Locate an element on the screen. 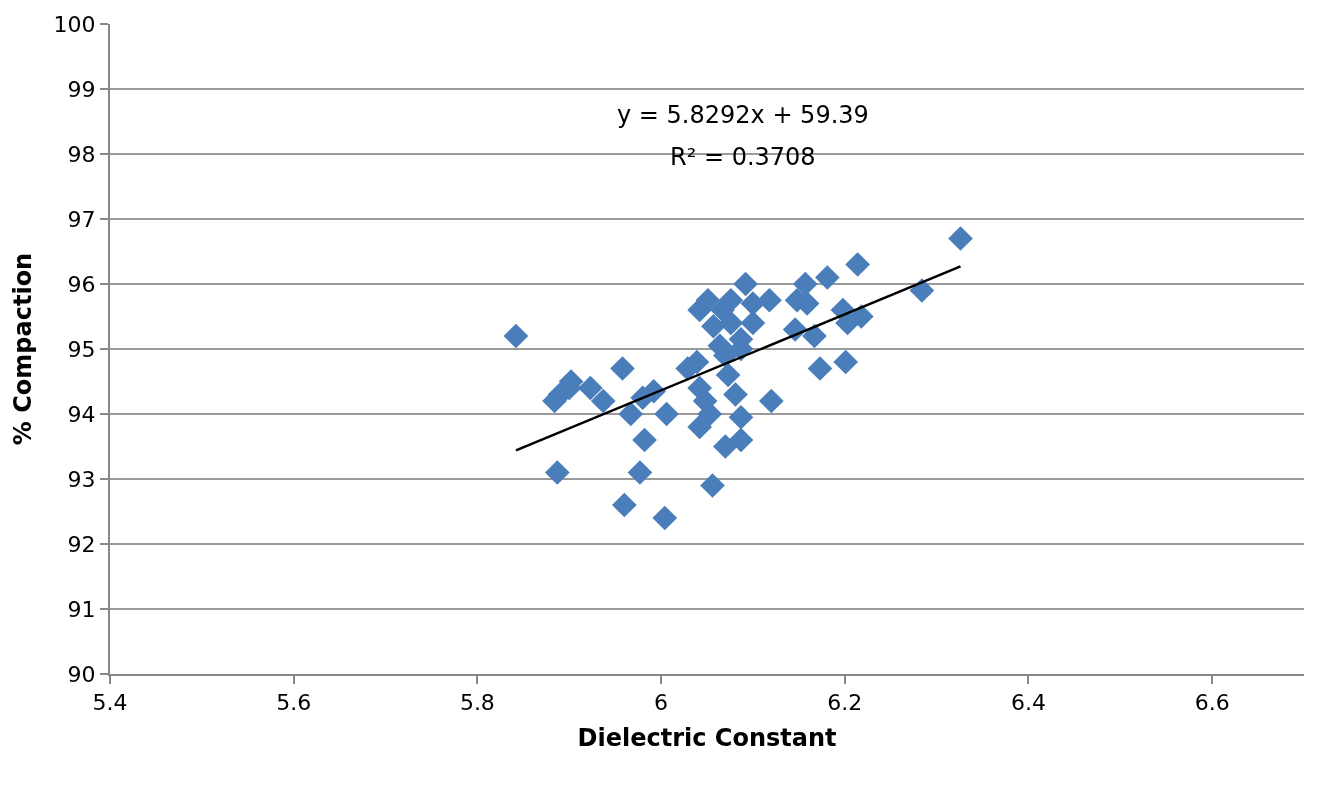 This screenshot has width=1324, height=794. y-tick-label: 100 is located at coordinates (74, 24).